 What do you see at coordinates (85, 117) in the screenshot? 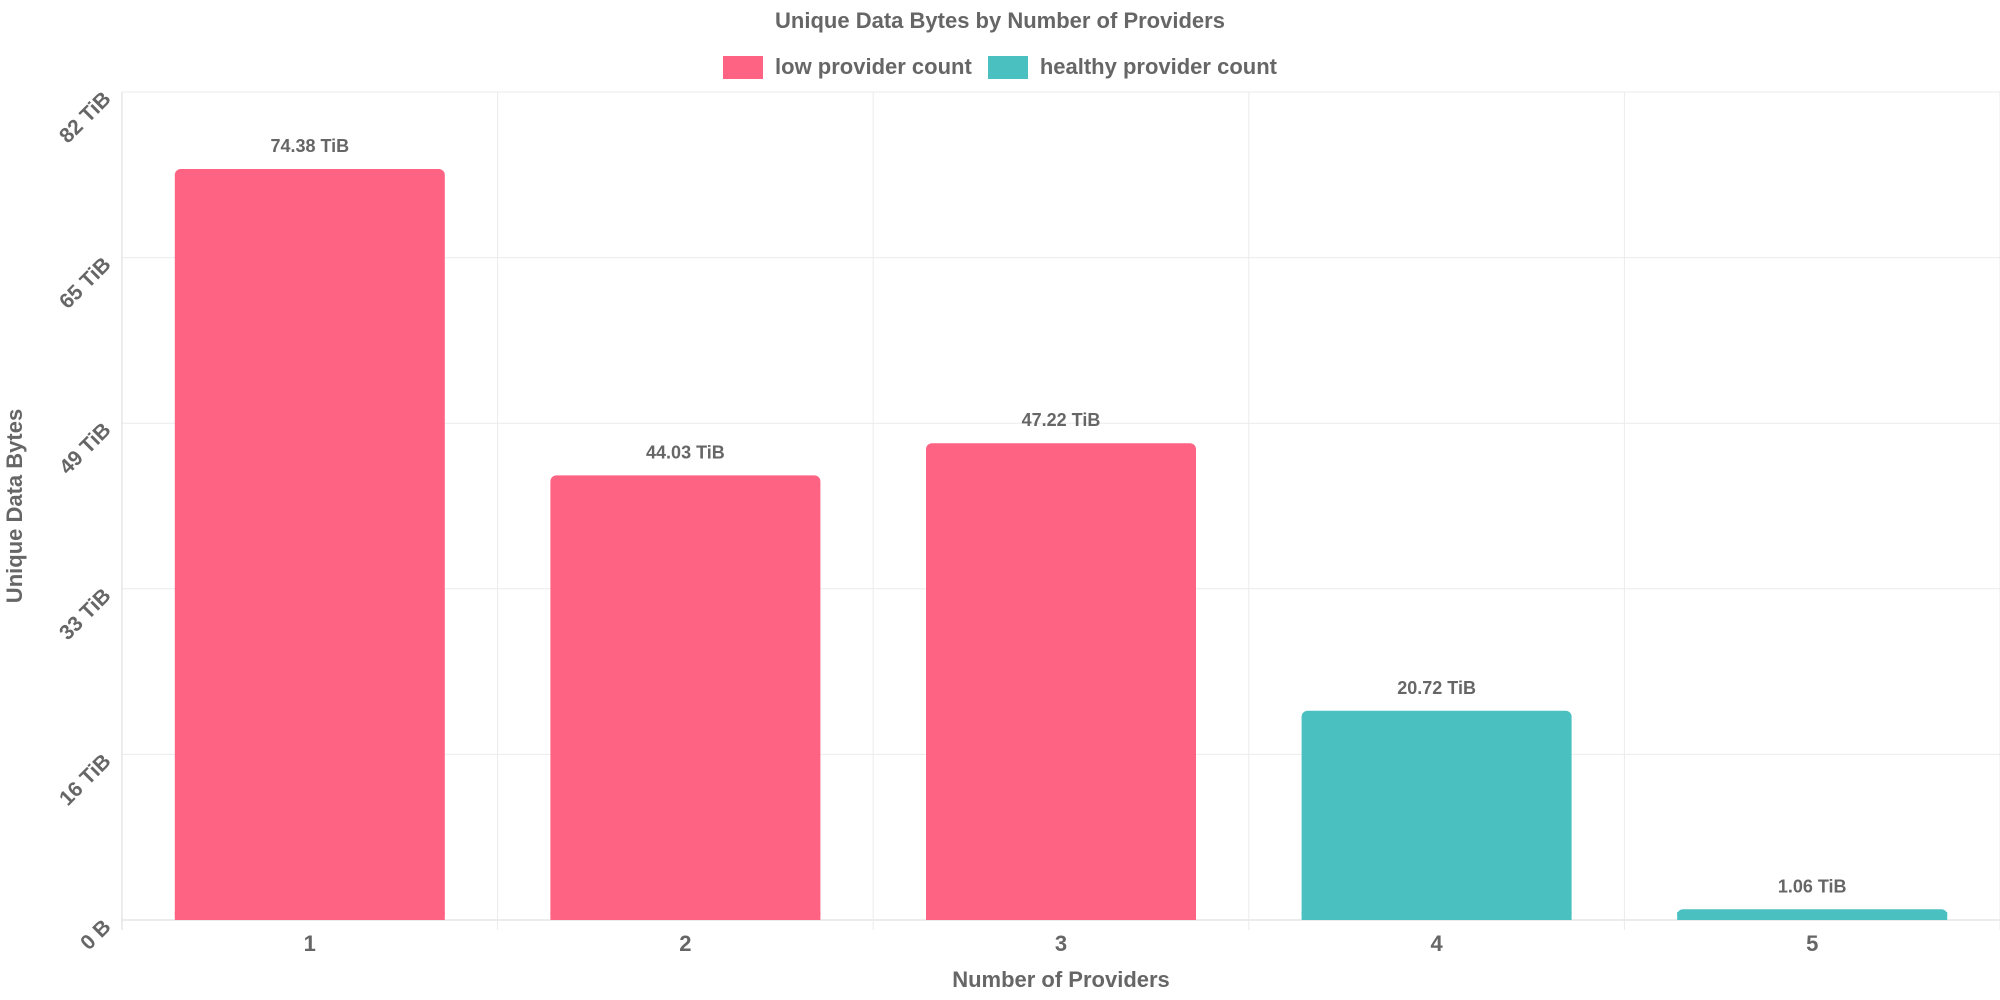
I see `y-tick-label: 82 TiB` at bounding box center [85, 117].